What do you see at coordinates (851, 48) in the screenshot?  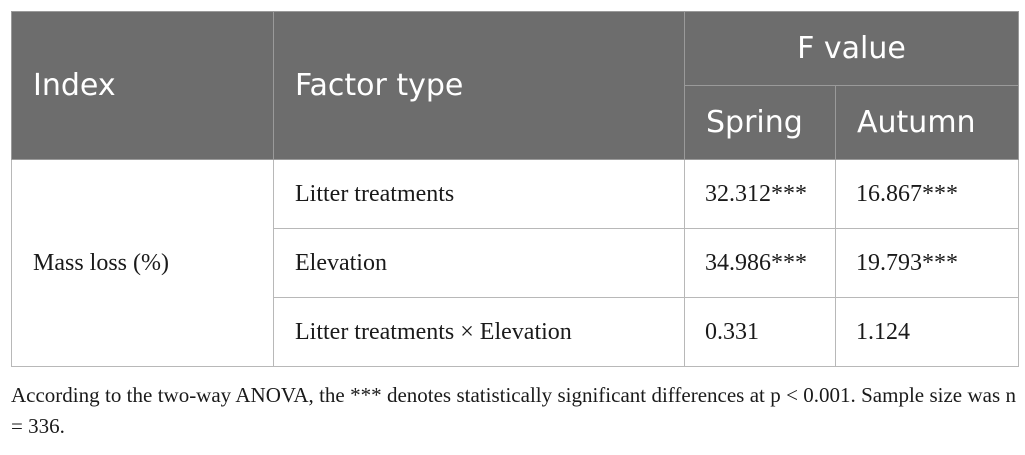 I see `header-f-value: F value` at bounding box center [851, 48].